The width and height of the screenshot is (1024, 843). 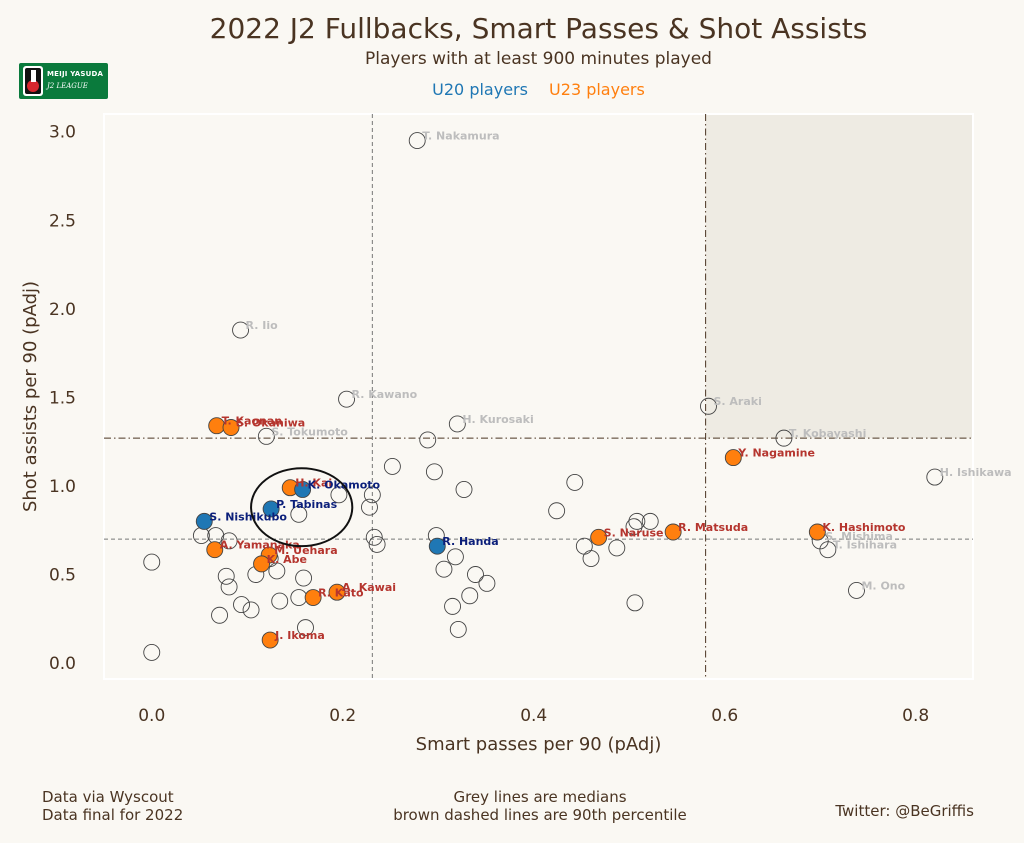 What do you see at coordinates (369, 587) in the screenshot?
I see `data-label: A. Kawai` at bounding box center [369, 587].